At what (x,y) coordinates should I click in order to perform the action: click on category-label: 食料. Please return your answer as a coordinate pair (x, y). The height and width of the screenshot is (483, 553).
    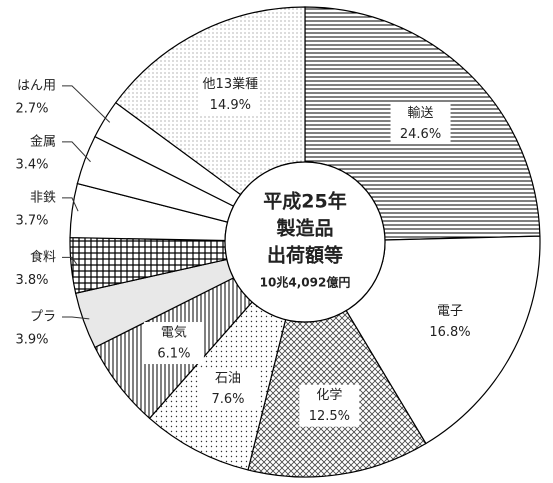
    Looking at the image, I should click on (43, 257).